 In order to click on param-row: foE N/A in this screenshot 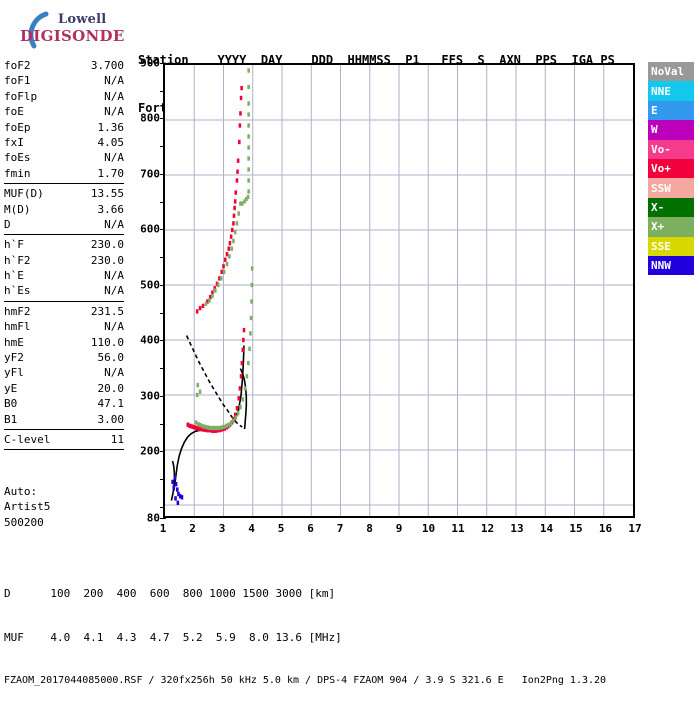, I will do `click(64, 111)`.